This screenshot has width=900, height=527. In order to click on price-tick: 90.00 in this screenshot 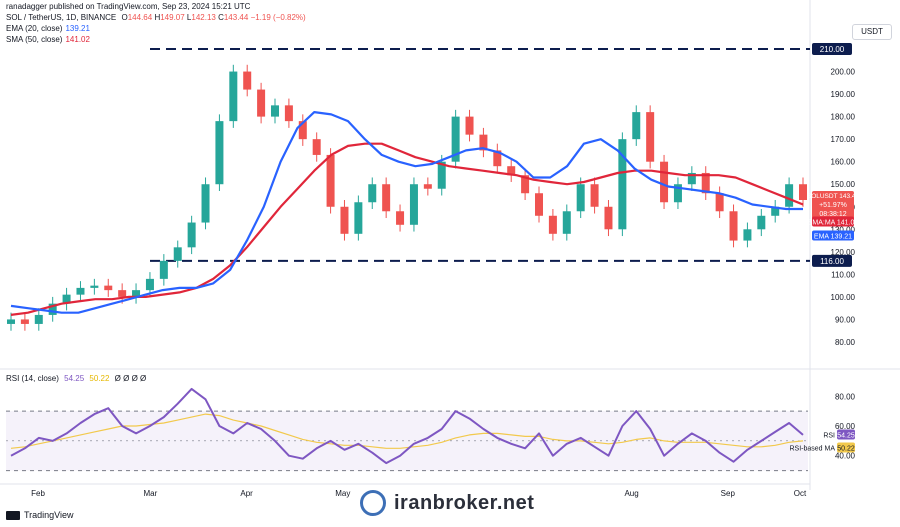, I will do `click(845, 319)`.